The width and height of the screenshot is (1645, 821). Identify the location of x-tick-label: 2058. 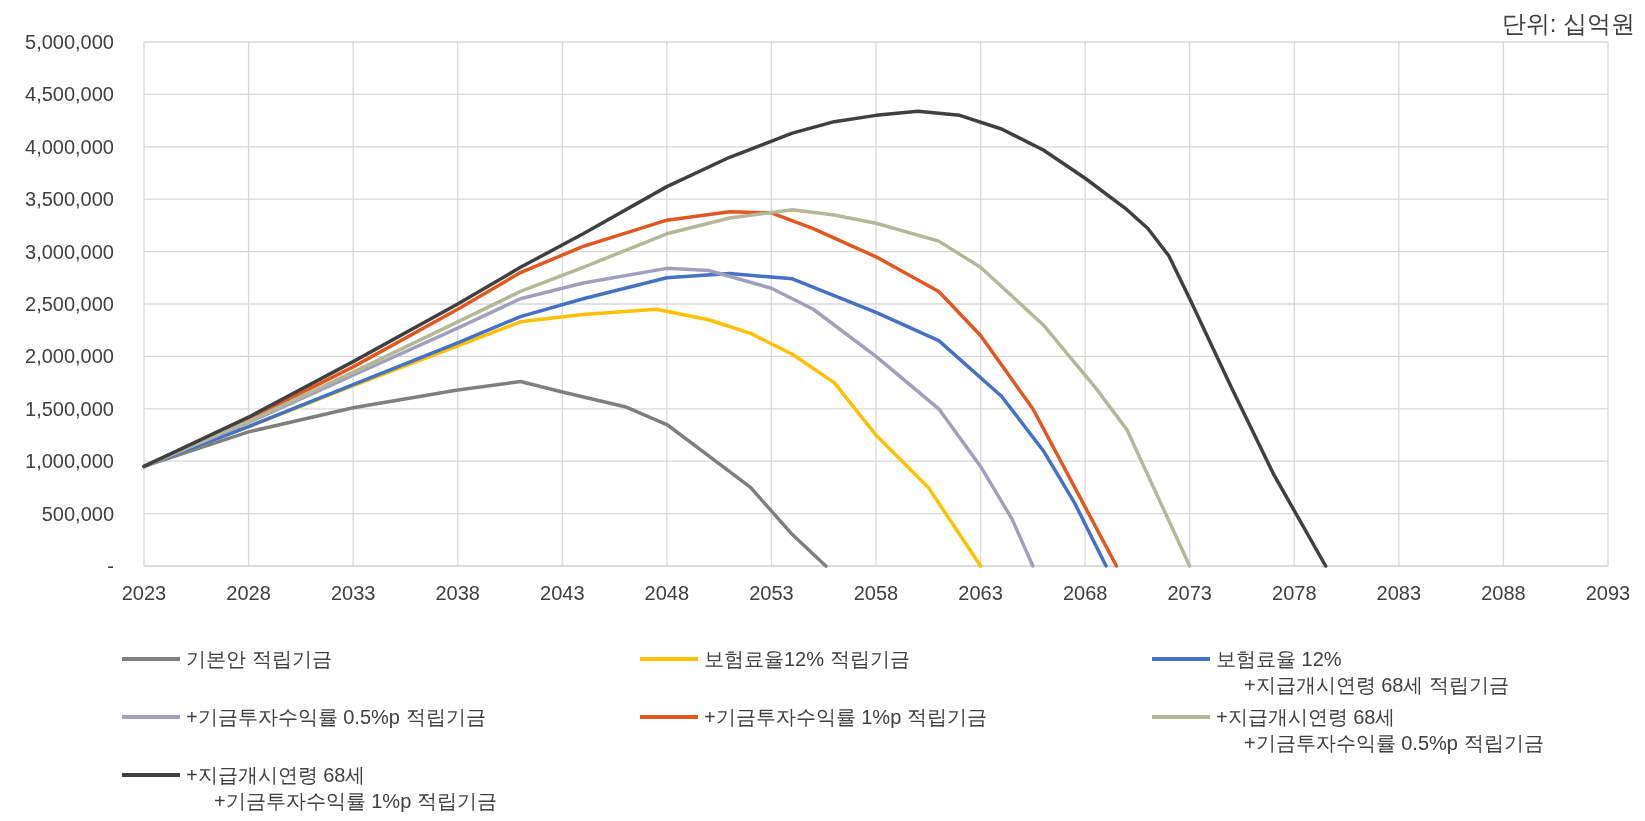
(876, 593).